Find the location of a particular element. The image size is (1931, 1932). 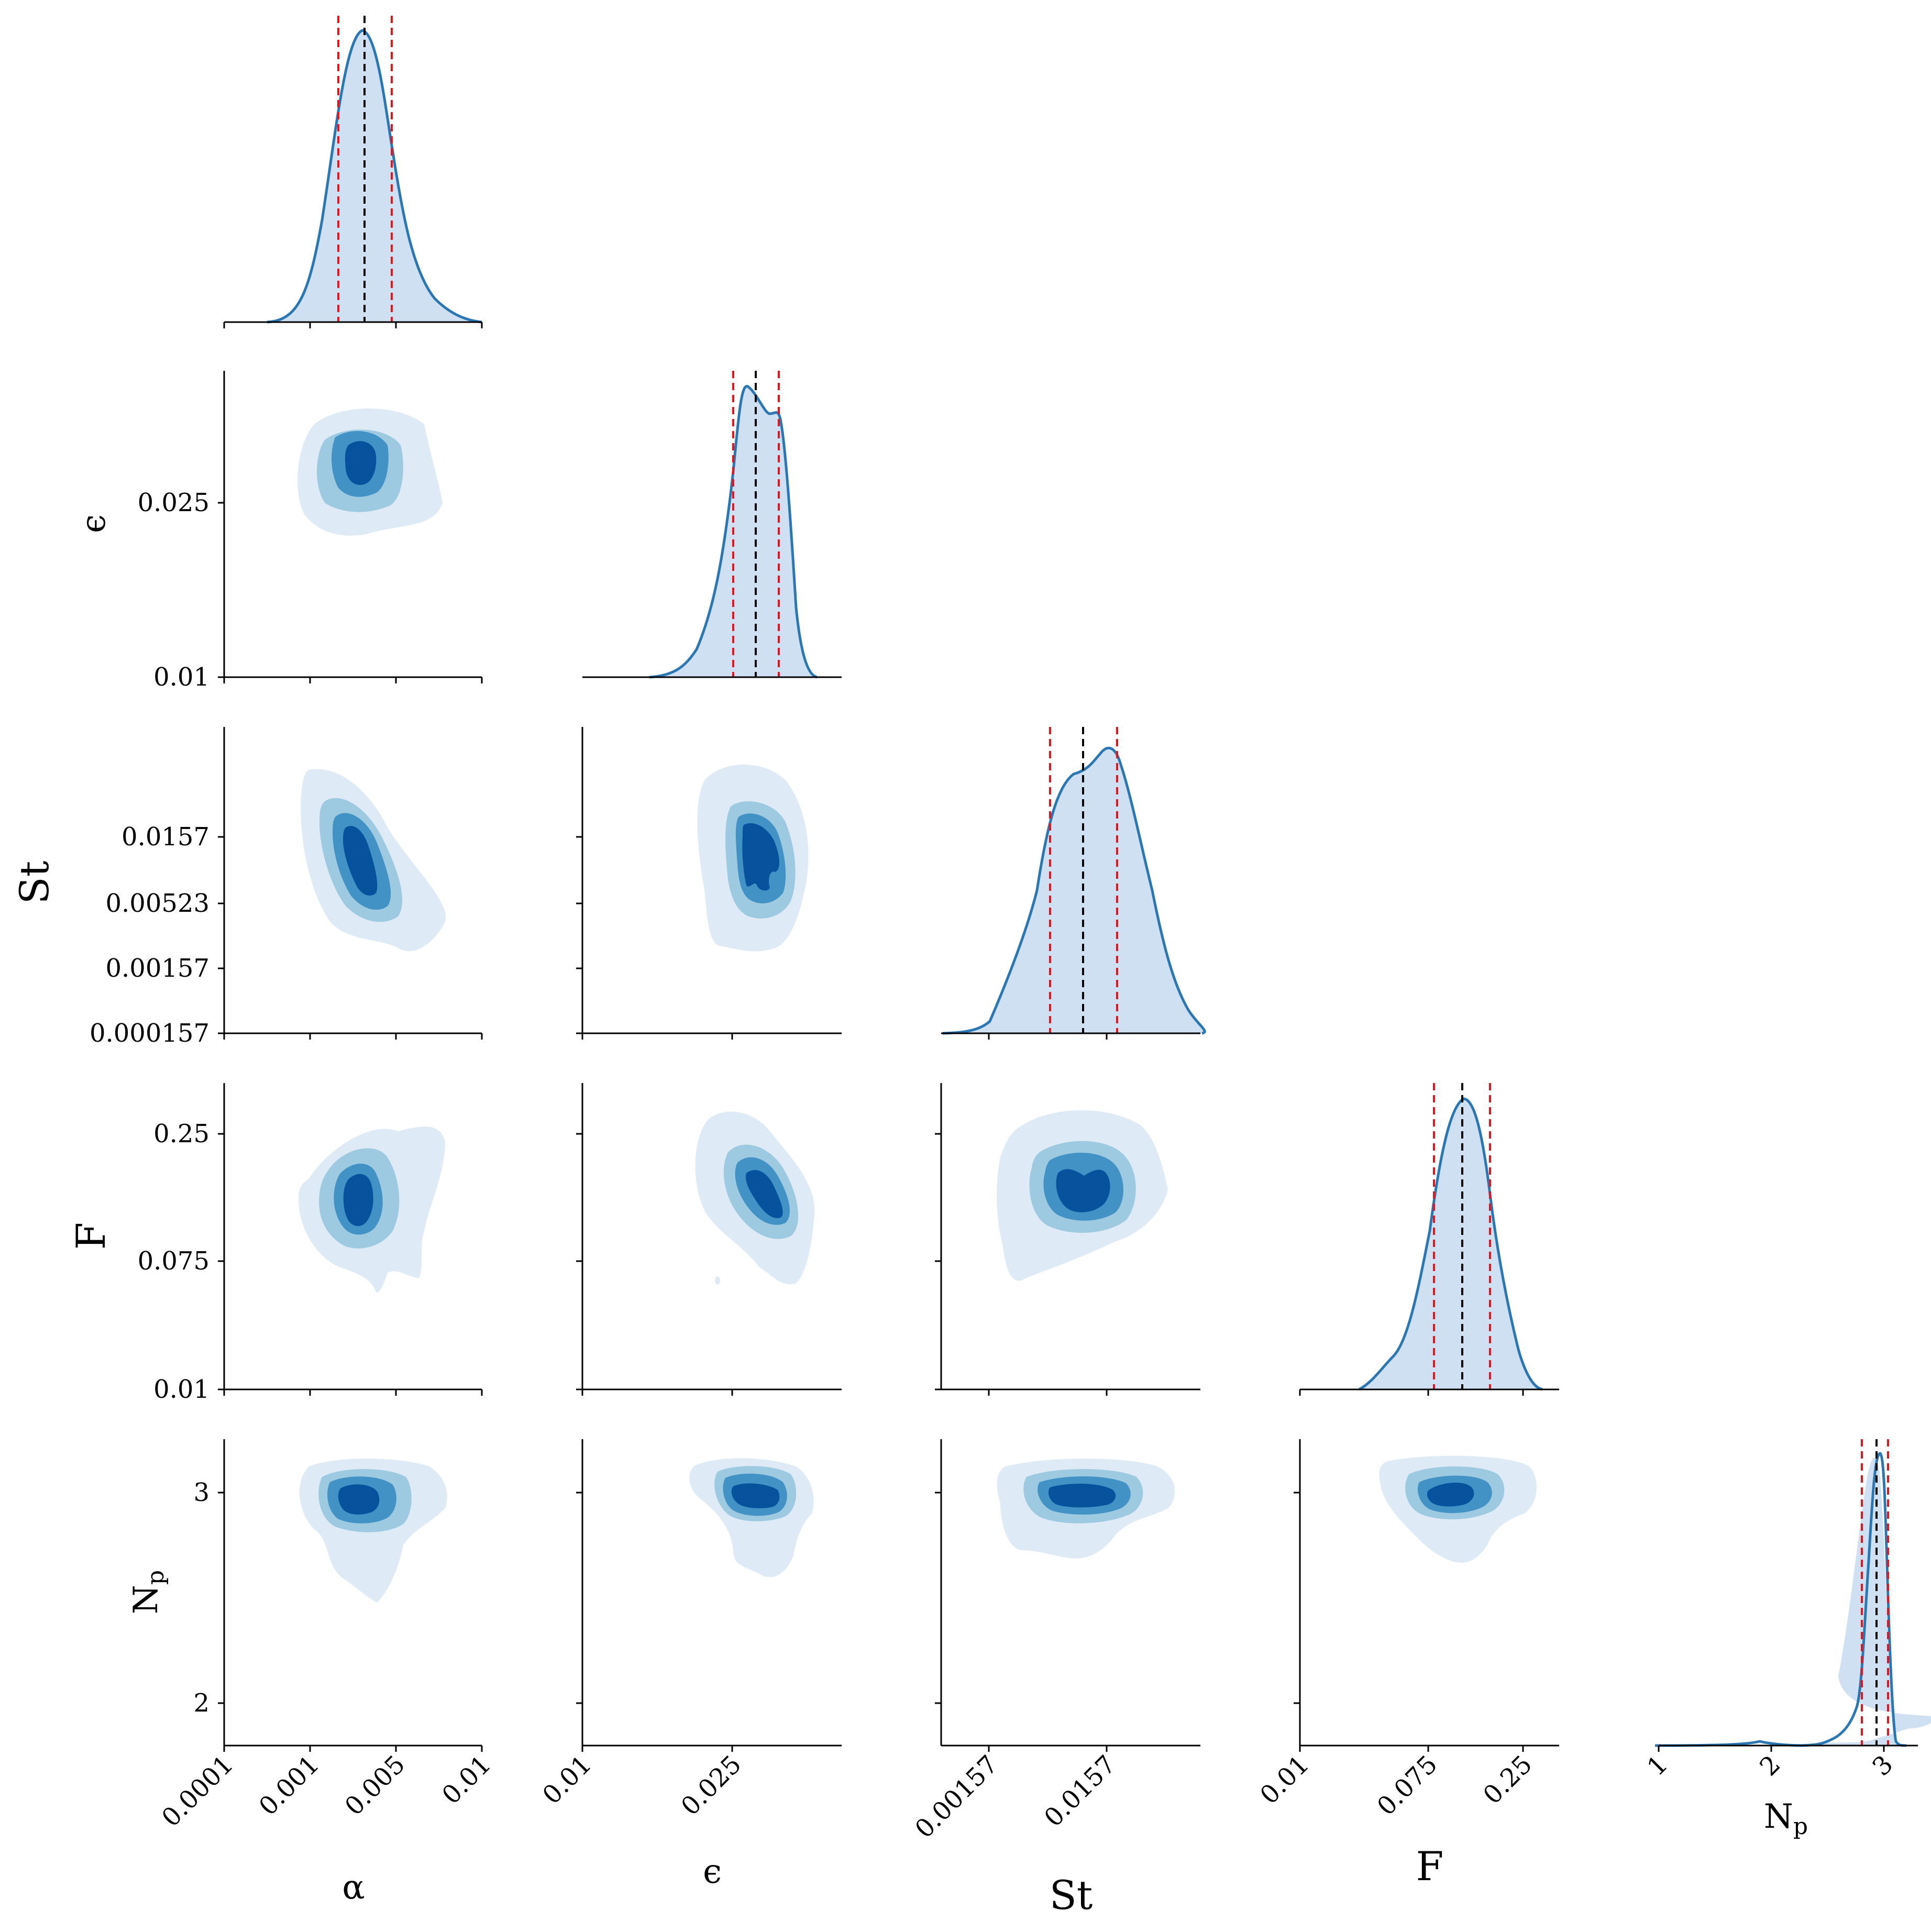

panel-epsilon-alpha: 0.025 0.01 ϵ is located at coordinates (278, 531).